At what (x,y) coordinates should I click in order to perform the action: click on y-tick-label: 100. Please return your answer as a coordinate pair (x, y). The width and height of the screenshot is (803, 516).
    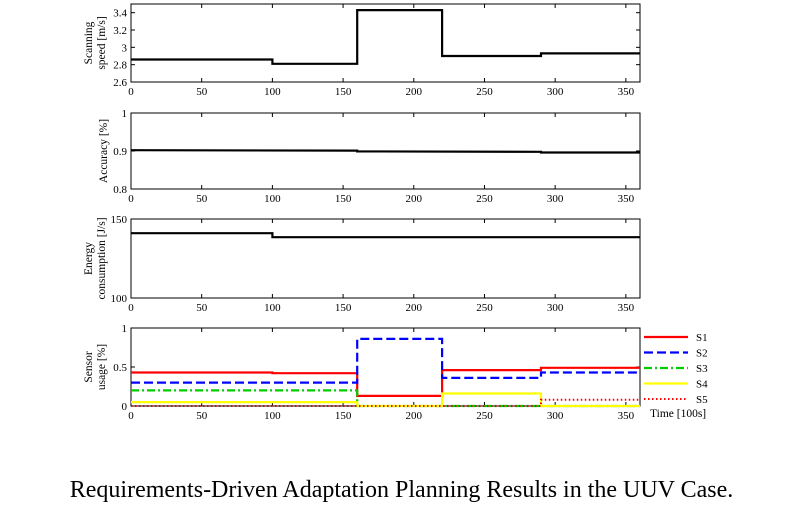
    Looking at the image, I should click on (119, 299).